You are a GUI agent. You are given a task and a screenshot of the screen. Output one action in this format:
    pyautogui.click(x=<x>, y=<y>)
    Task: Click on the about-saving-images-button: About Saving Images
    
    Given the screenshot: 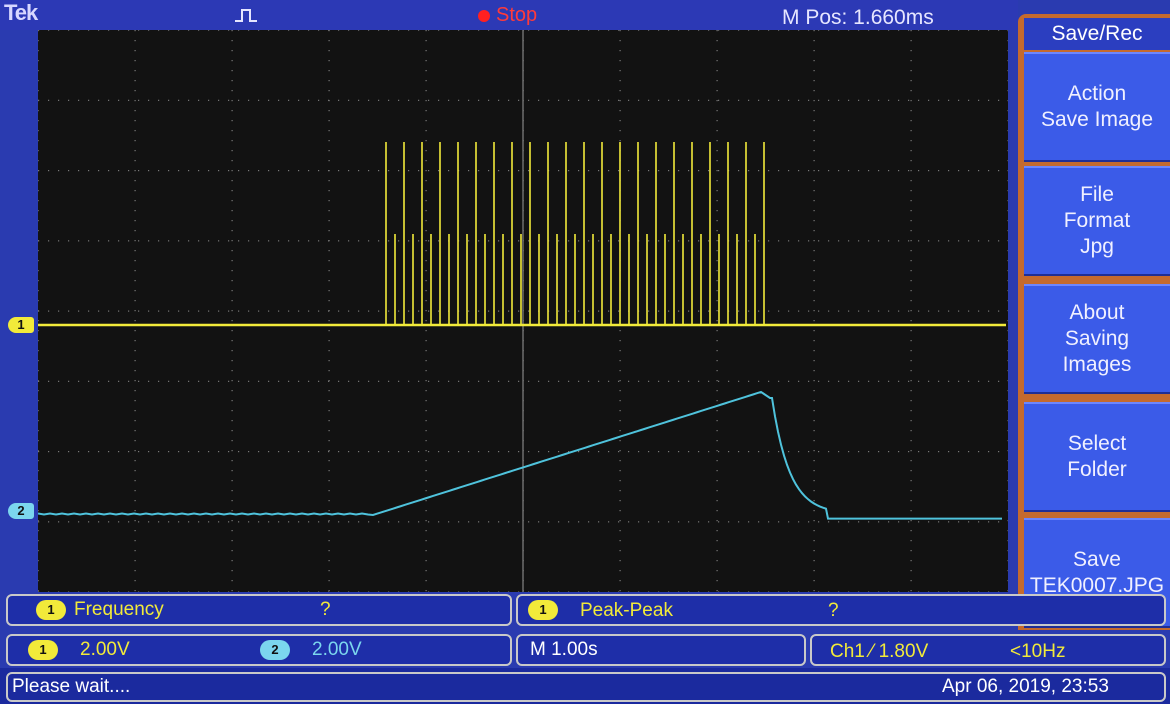 What is the action you would take?
    pyautogui.click(x=1097, y=339)
    